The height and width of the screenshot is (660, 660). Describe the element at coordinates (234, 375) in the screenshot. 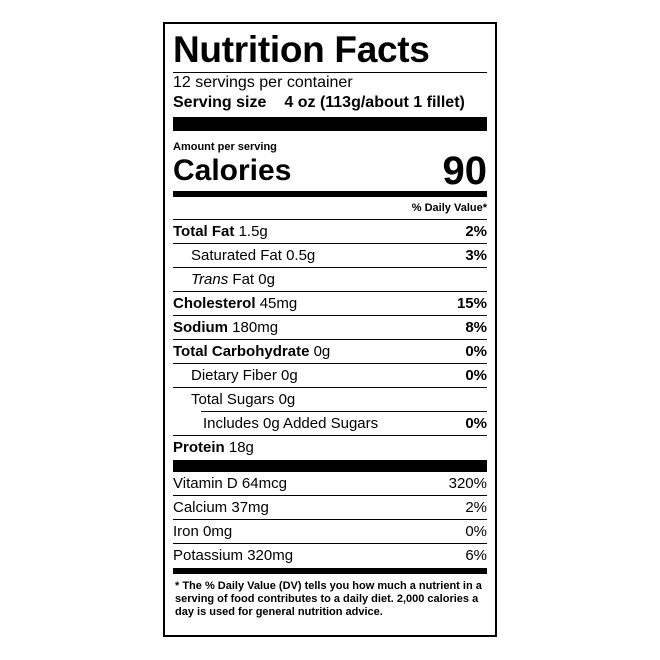

I see `nutrient-name: Dietary Fiber` at that location.